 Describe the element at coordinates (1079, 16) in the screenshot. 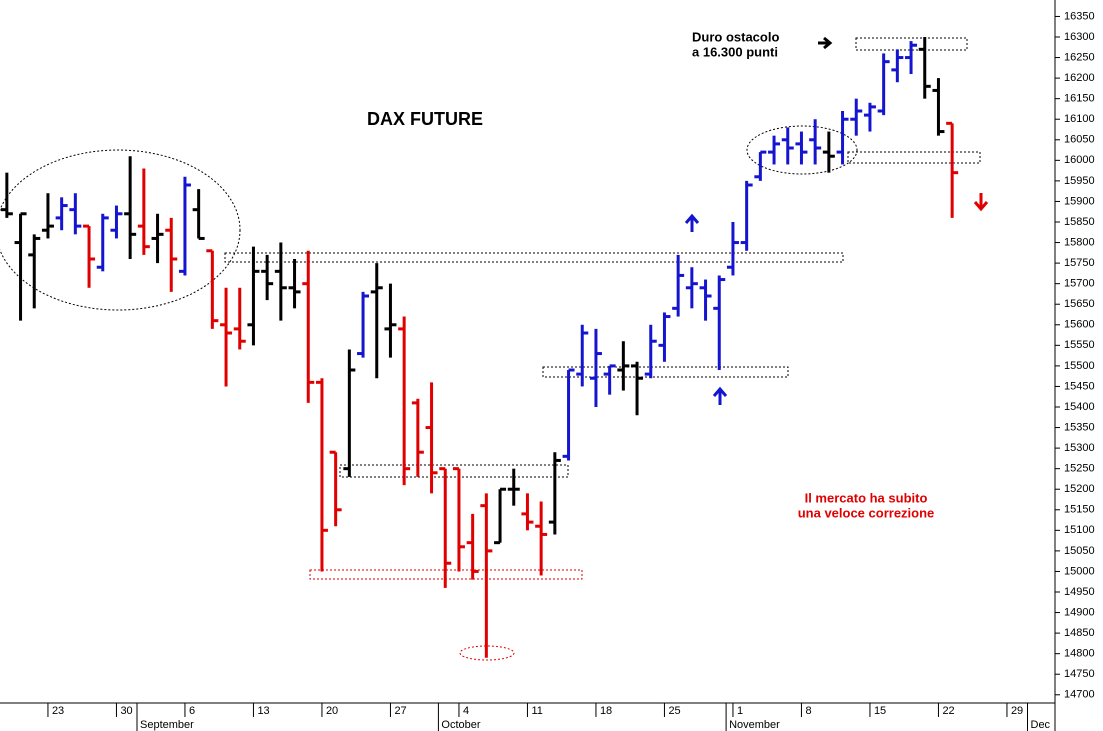

I see `y-tick-label: 16350` at that location.